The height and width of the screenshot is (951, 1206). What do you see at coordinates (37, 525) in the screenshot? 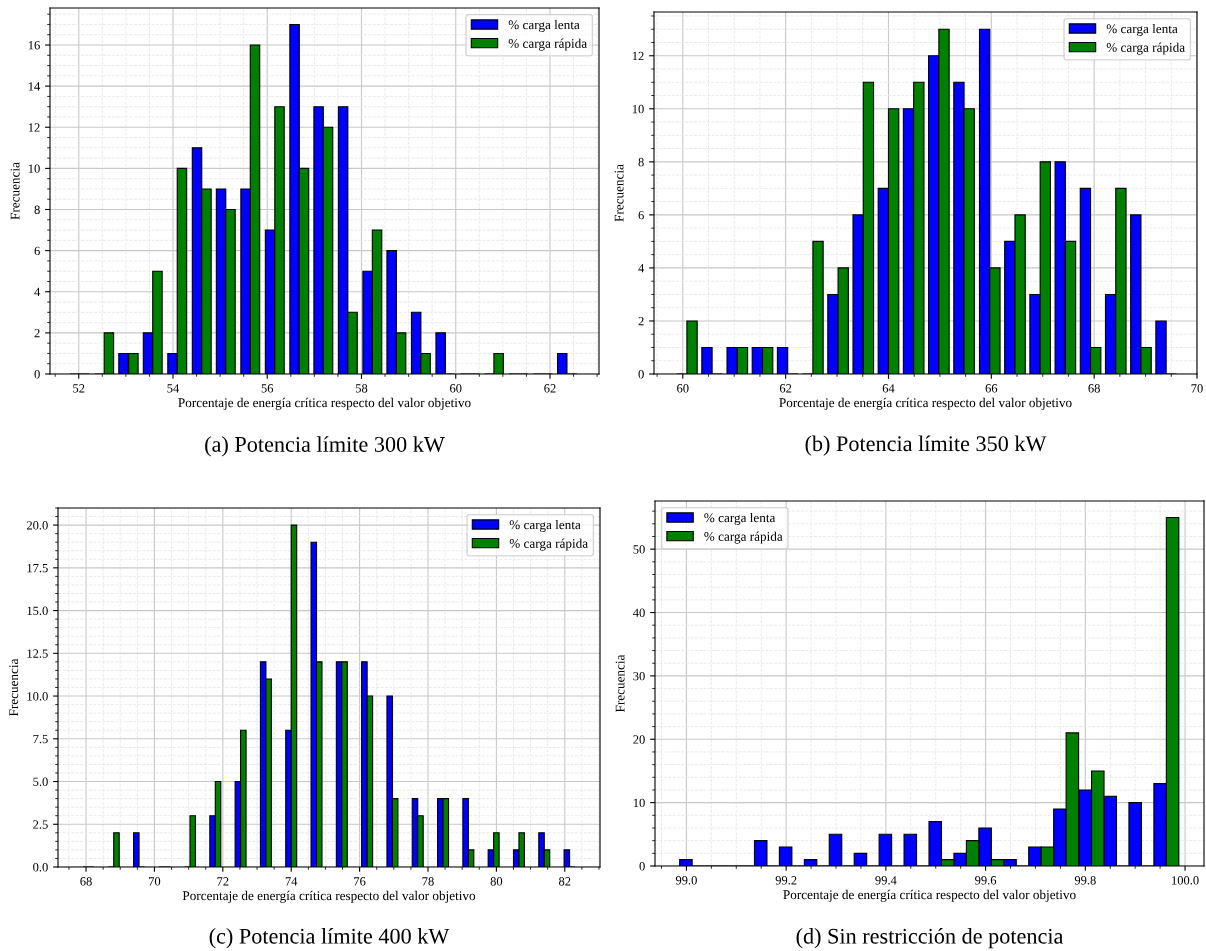
I see `y-tick-label: 20.0` at bounding box center [37, 525].